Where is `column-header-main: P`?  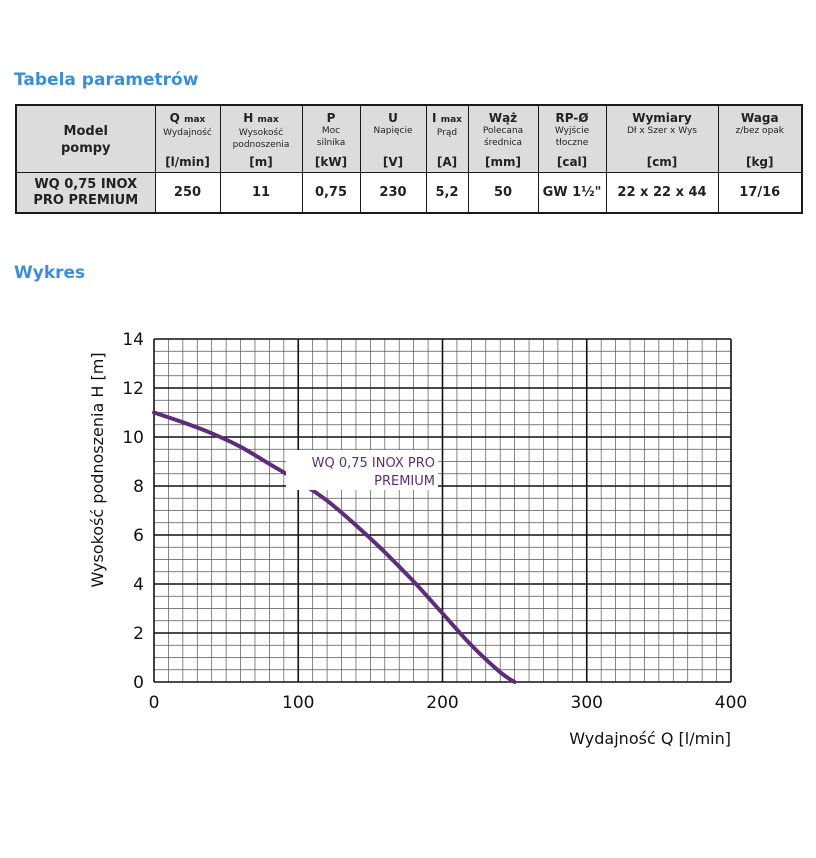 column-header-main: P is located at coordinates (331, 118).